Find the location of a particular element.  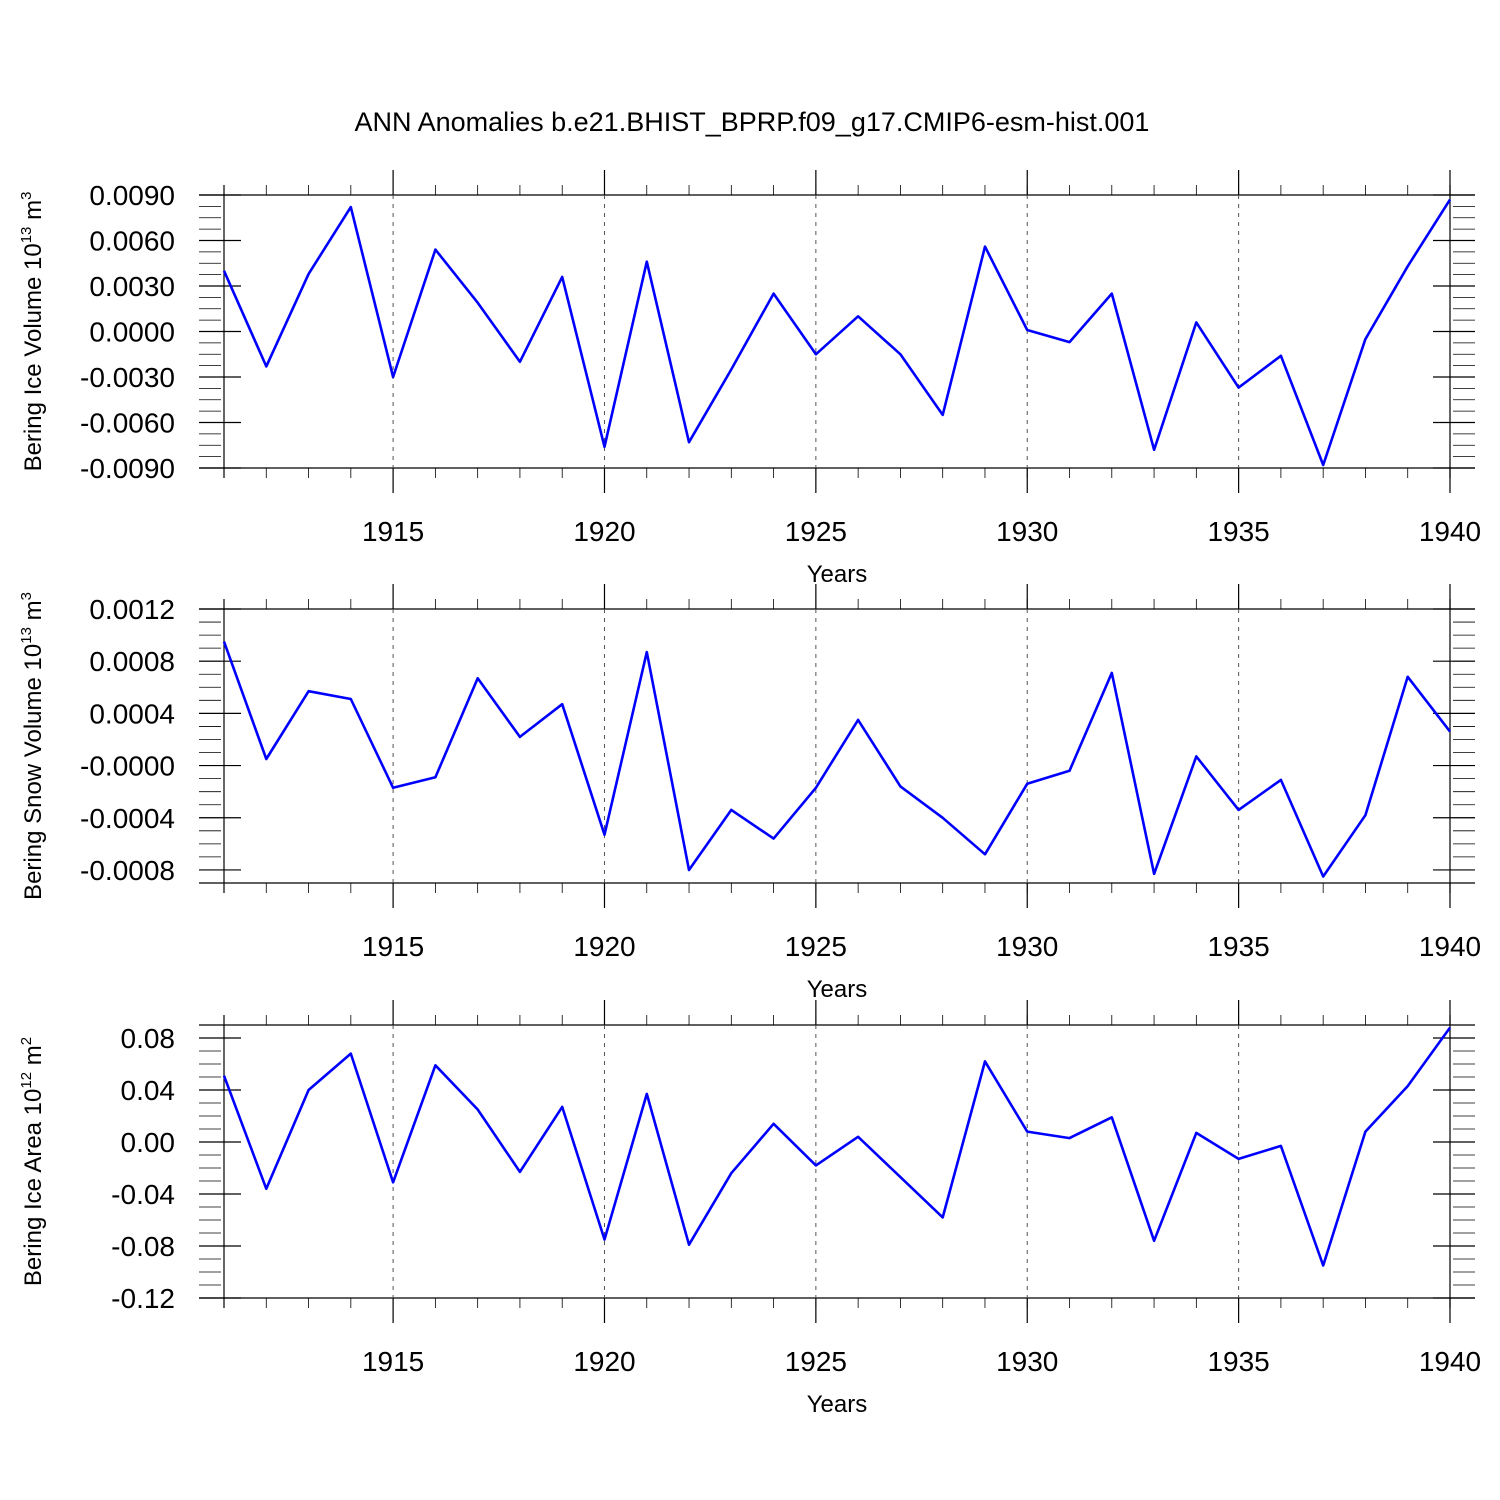

y-axis-label: Bering Snow Volume 1013 m3 is located at coordinates (32, 746).